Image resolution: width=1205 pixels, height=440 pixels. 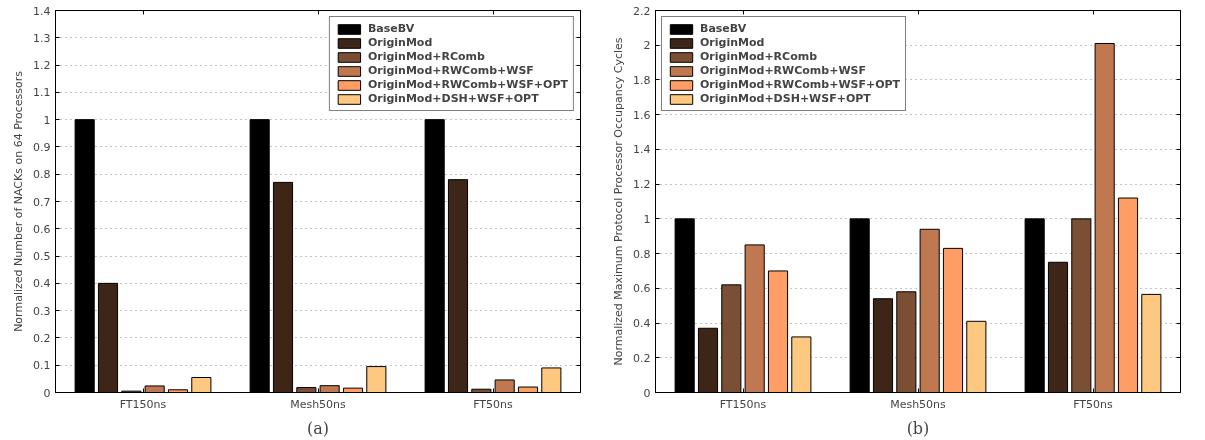 I want to click on y-axis-title: Normalized Number of NACKs on 64 Processors, so click(x=19, y=201).